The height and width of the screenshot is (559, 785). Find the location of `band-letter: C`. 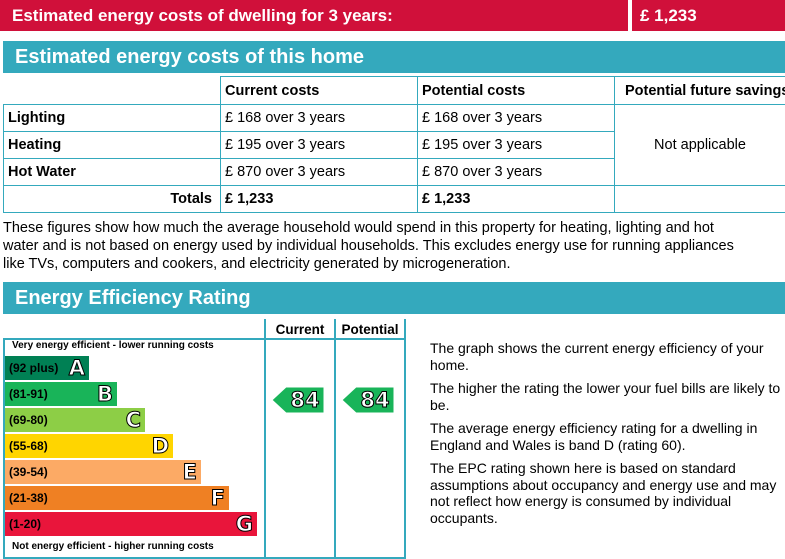

band-letter: C is located at coordinates (133, 420).